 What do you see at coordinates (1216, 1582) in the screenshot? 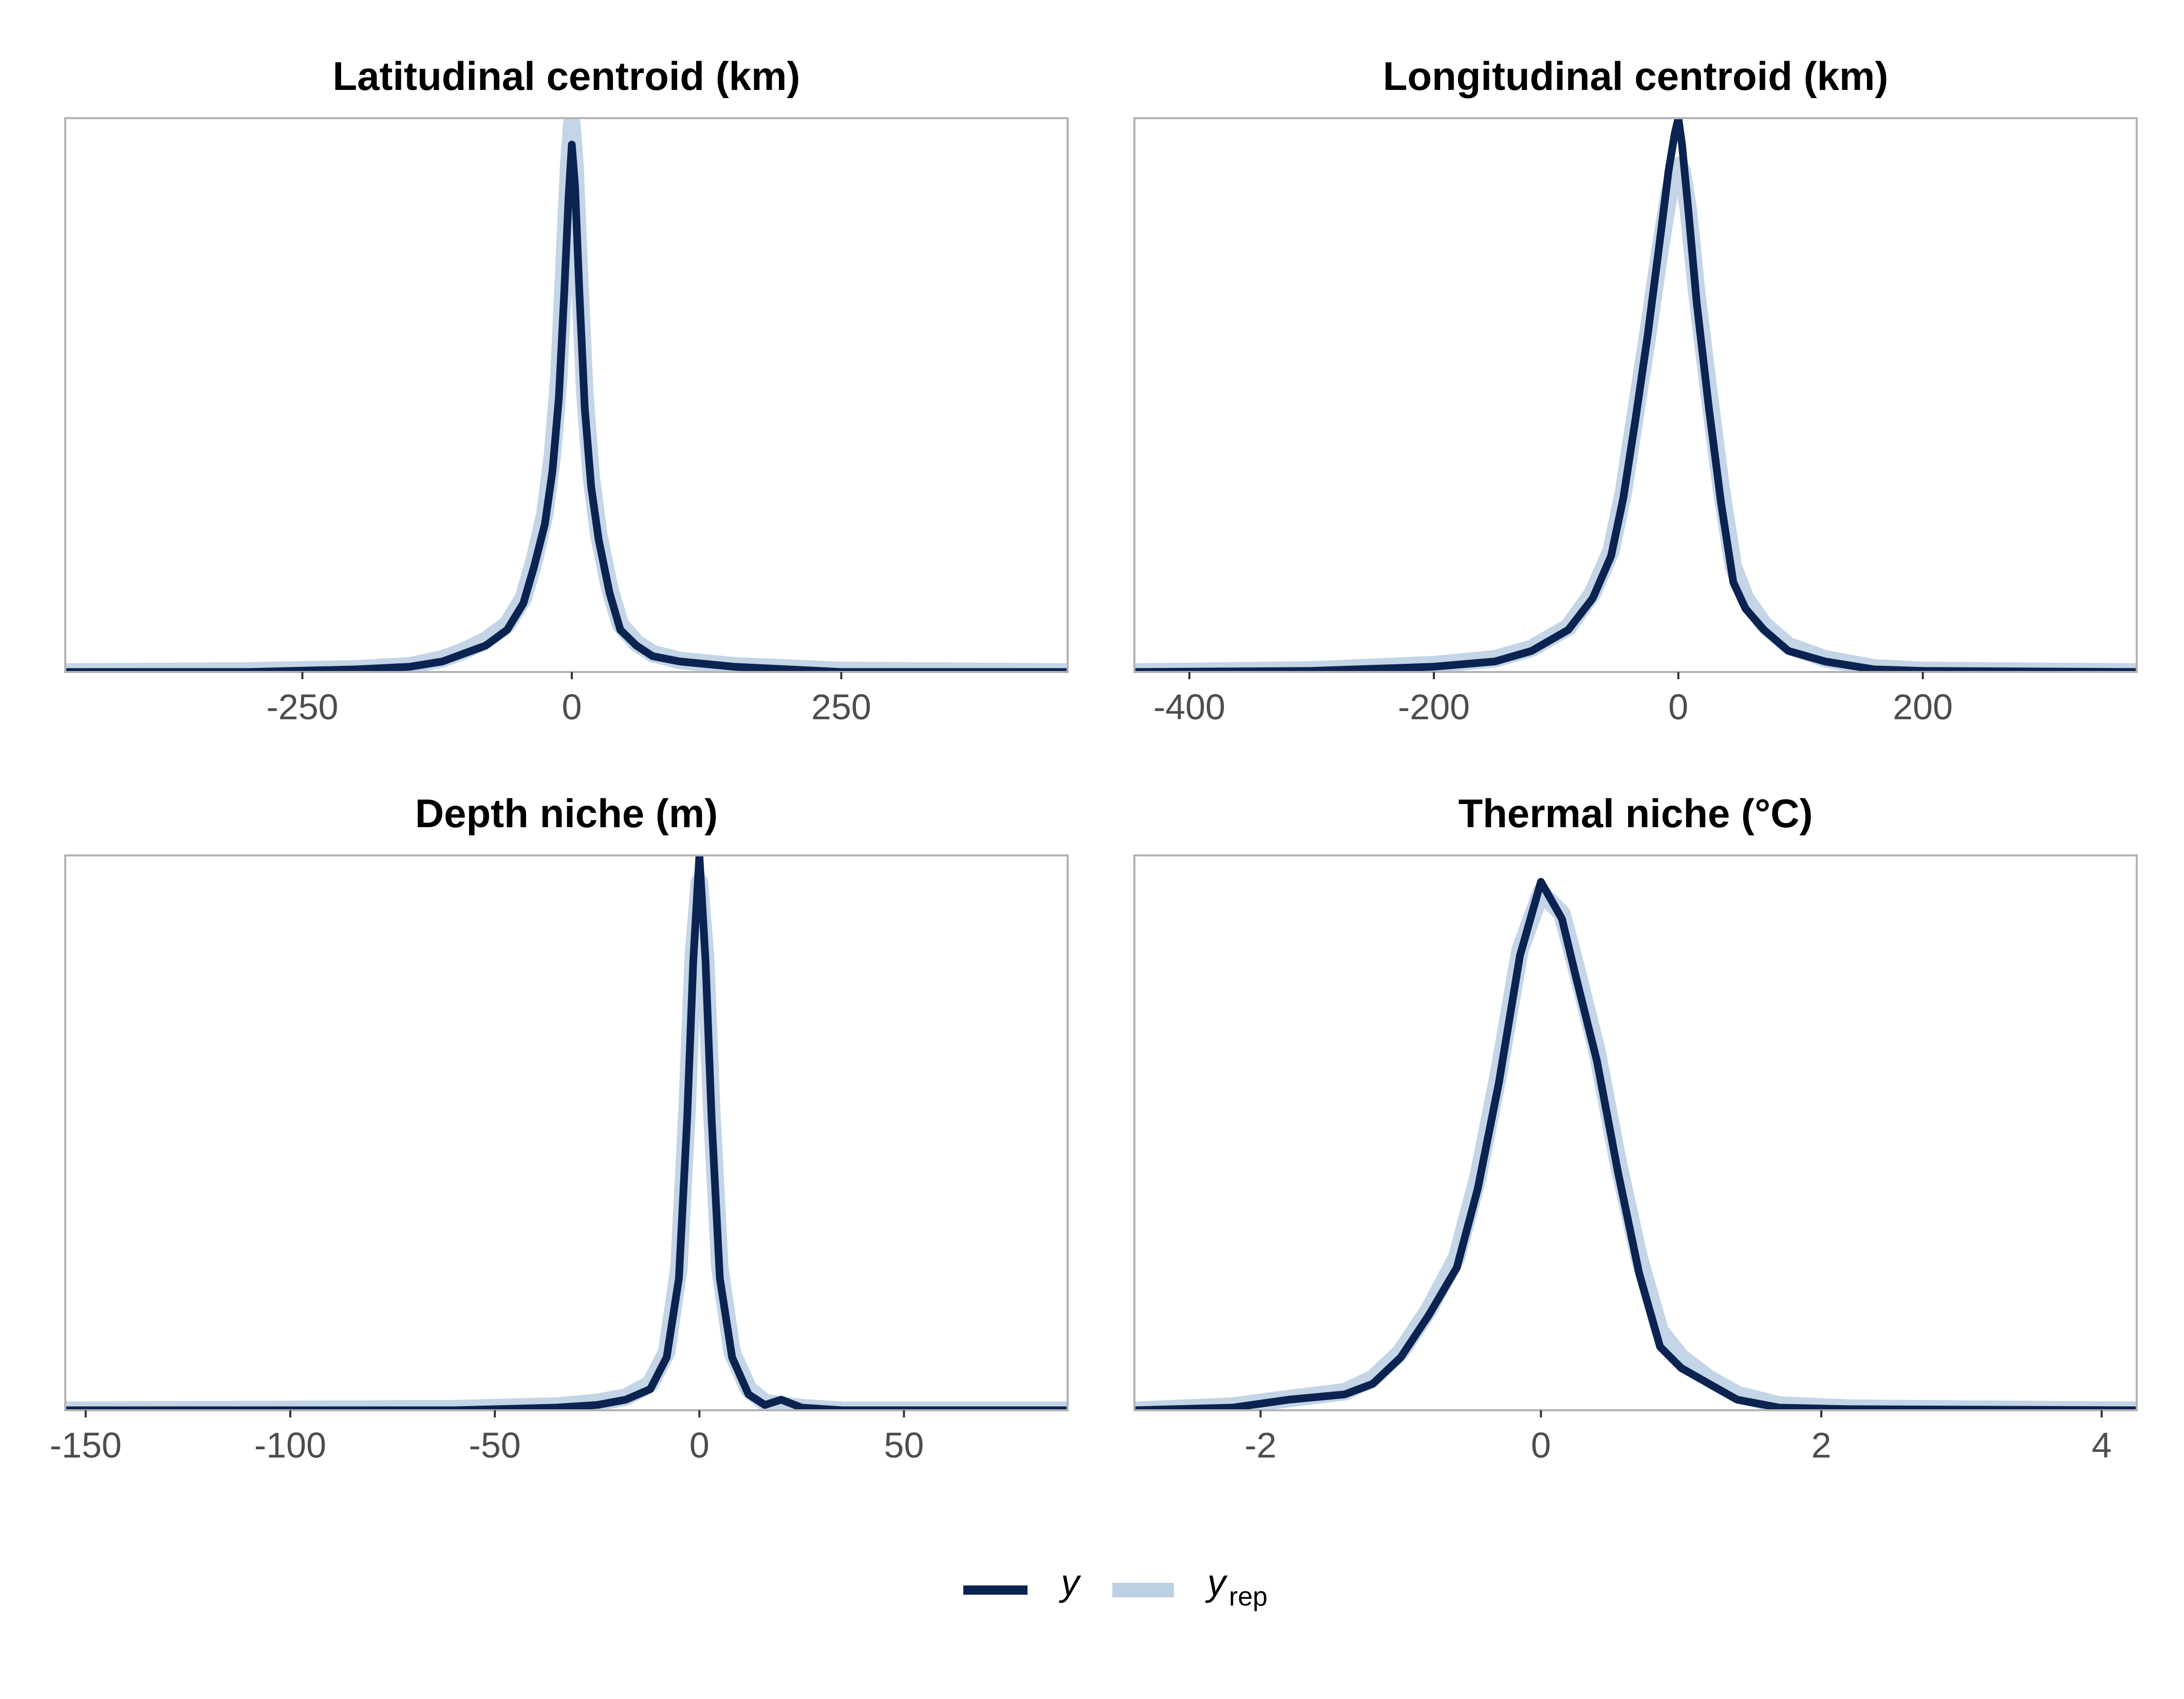
I see `legend-yrep-main: y` at bounding box center [1216, 1582].